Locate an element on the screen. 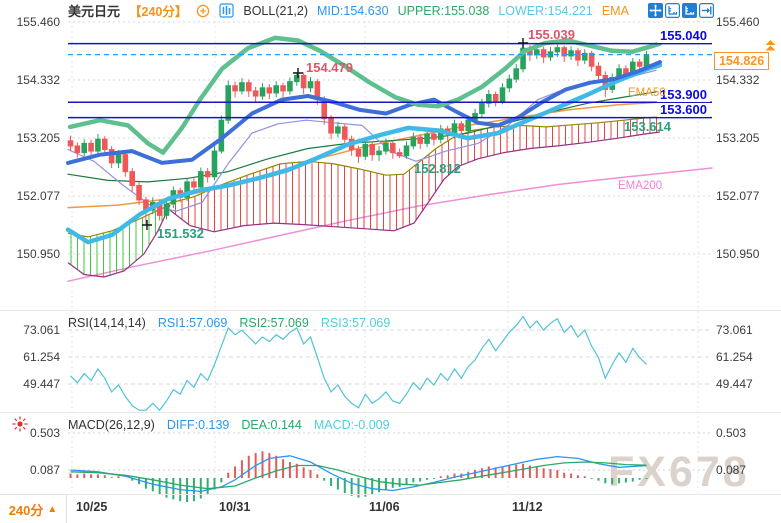  candle-chart-icon is located at coordinates (226, 10).